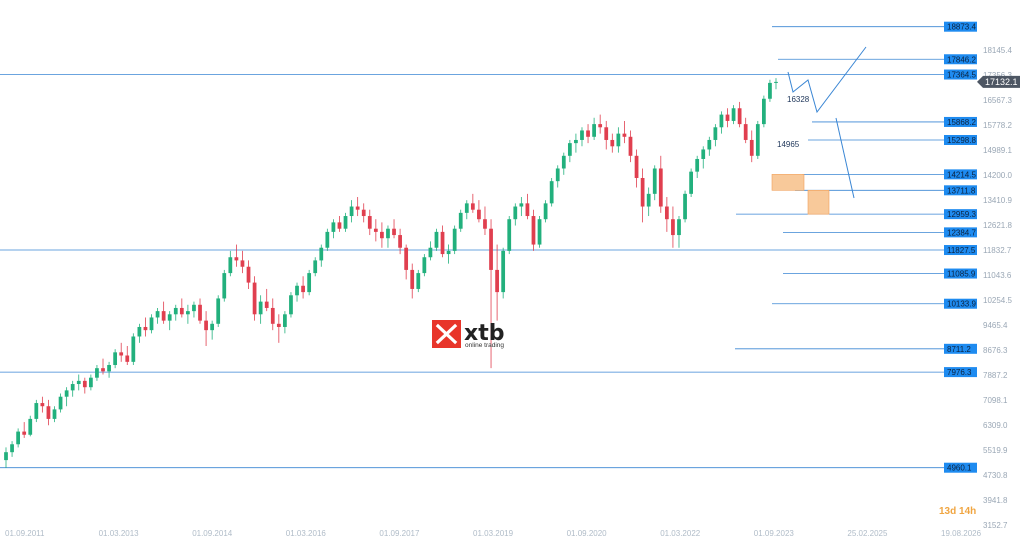 Image resolution: width=1024 pixels, height=542 pixels. I want to click on y-tick-label: 4730.8, so click(995, 475).